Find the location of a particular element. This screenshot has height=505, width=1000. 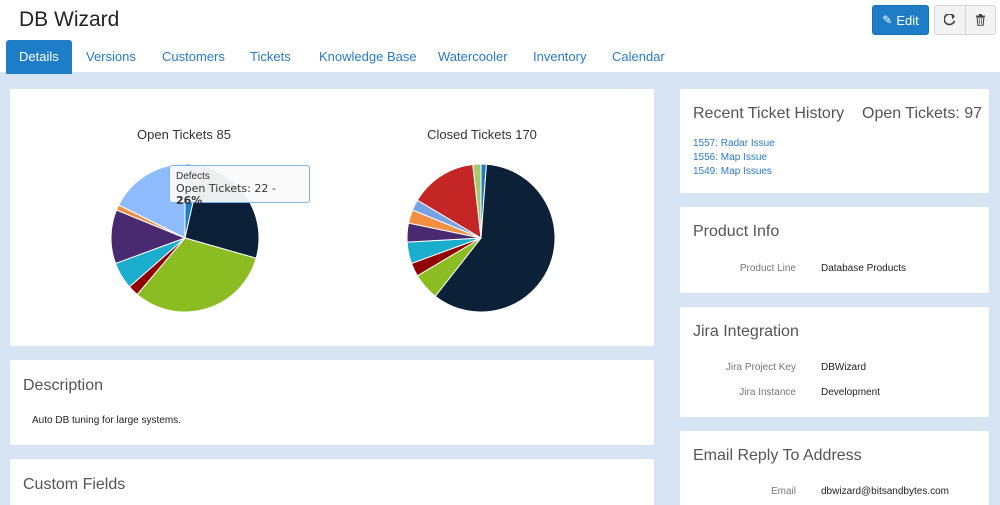

jira-integration-heading: Jira Integration is located at coordinates (746, 331).